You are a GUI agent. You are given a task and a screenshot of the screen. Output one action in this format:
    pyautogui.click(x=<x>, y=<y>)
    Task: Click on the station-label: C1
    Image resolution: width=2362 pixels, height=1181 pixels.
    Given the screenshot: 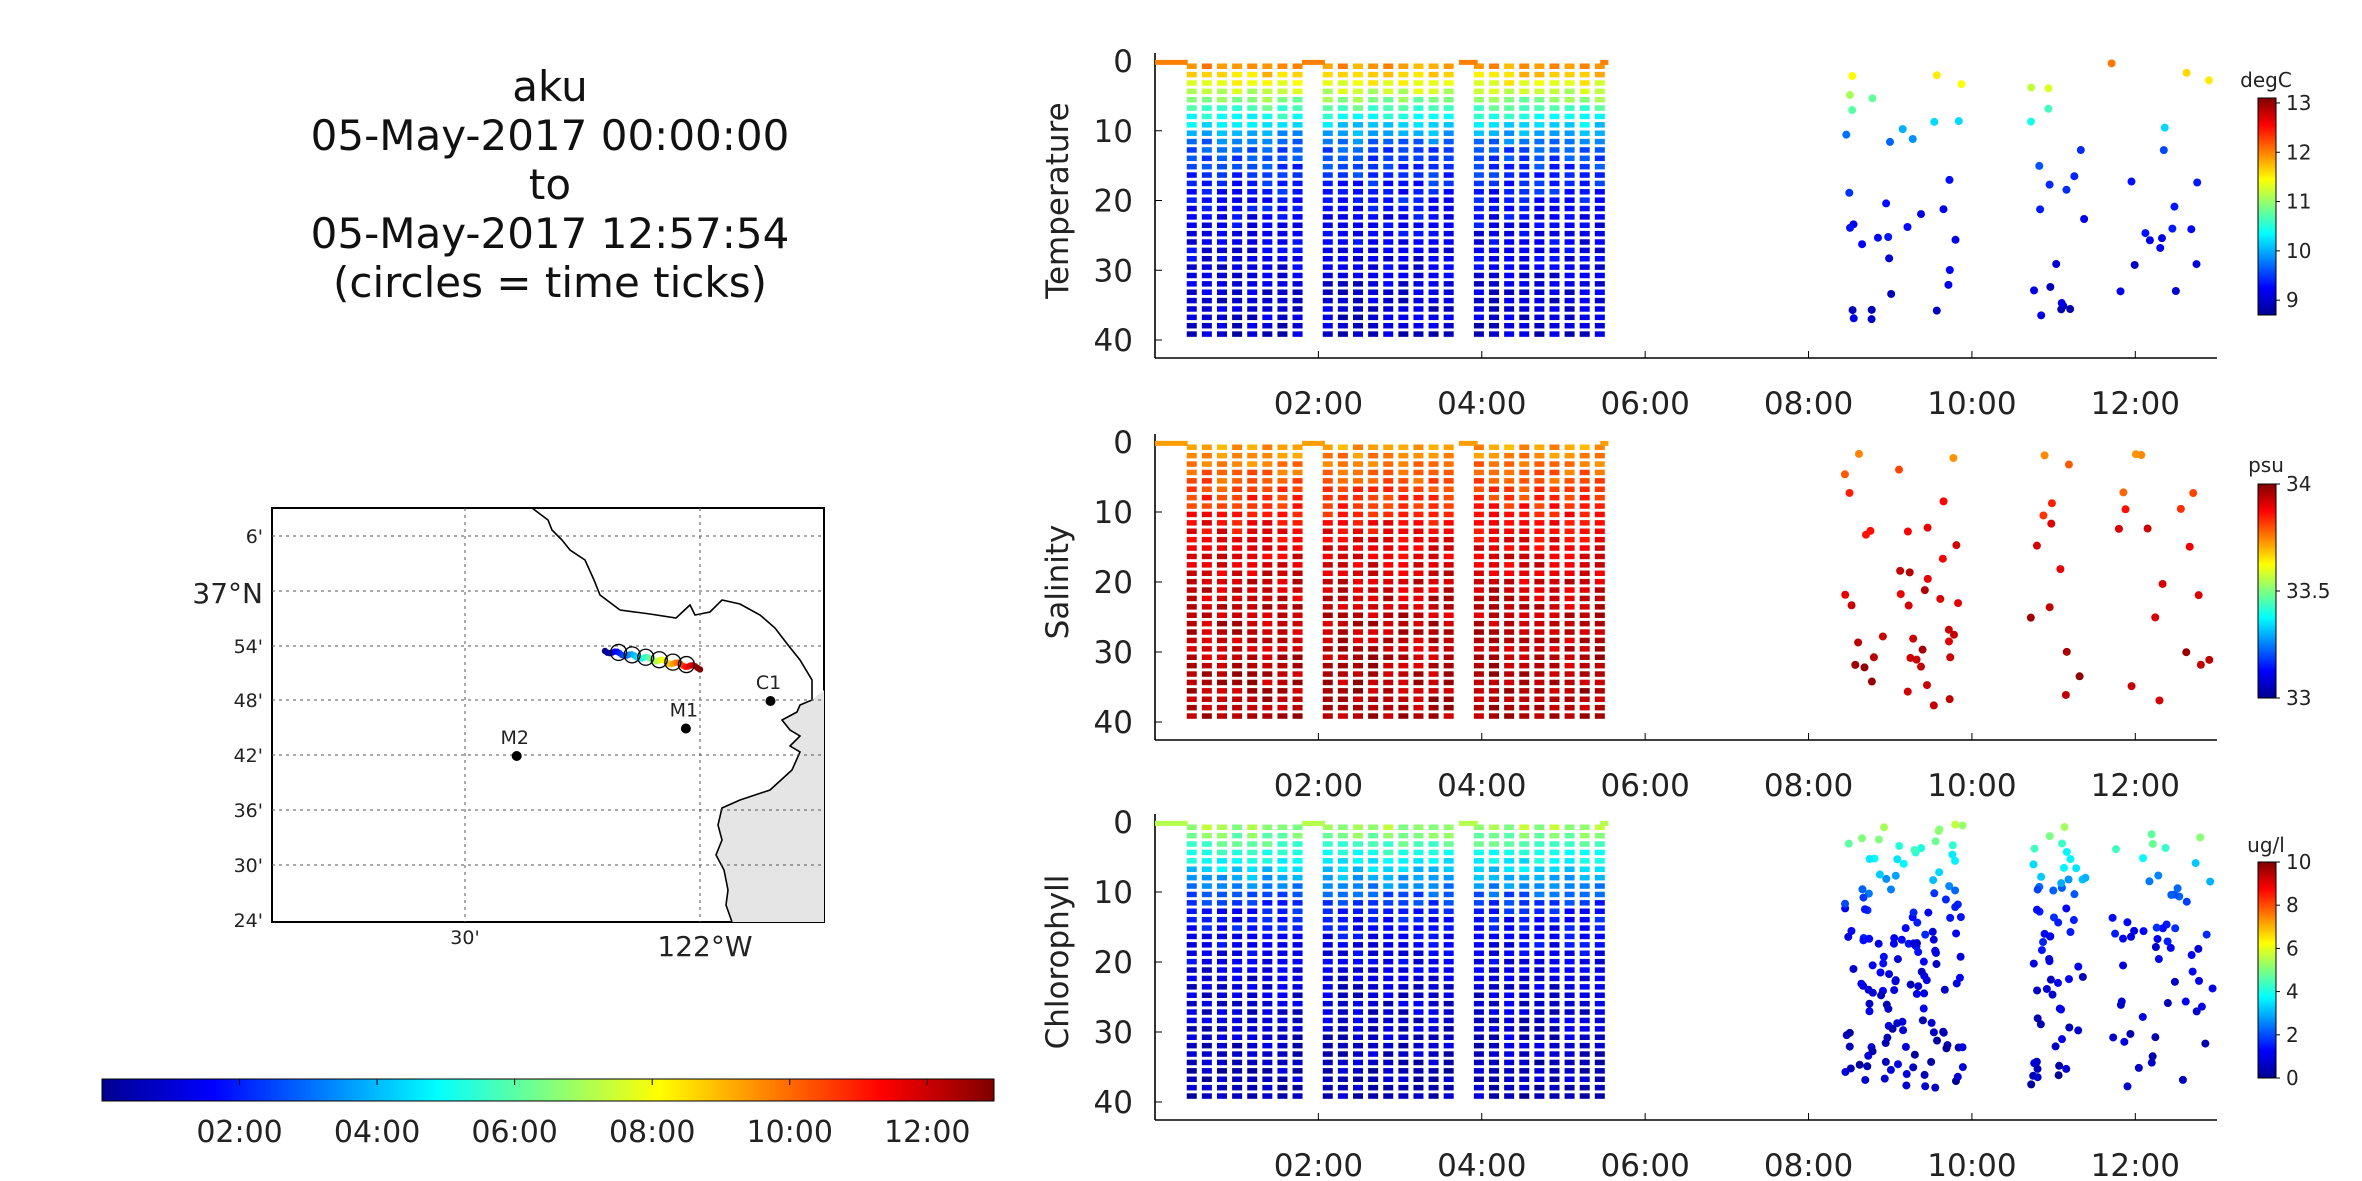 What is the action you would take?
    pyautogui.click(x=768, y=683)
    